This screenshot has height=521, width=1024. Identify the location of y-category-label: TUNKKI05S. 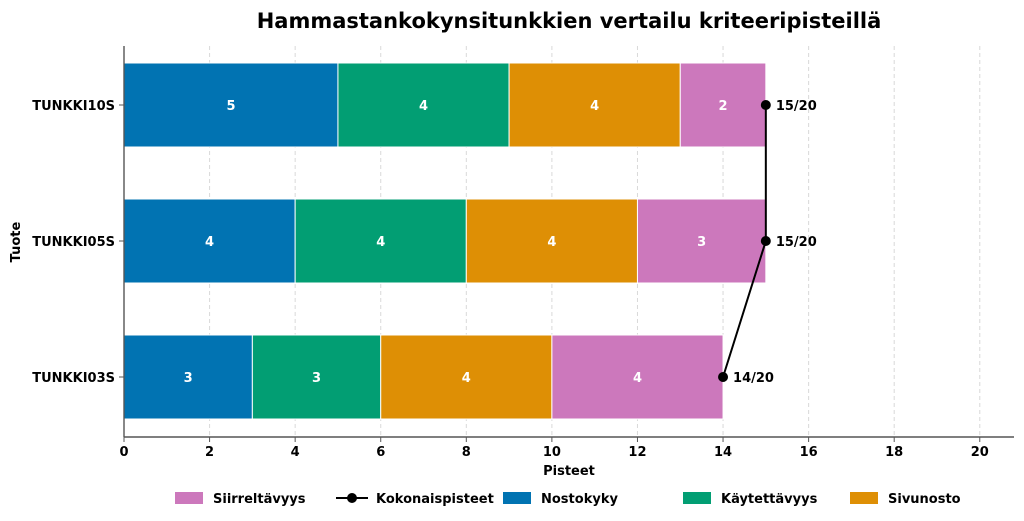
(73, 242).